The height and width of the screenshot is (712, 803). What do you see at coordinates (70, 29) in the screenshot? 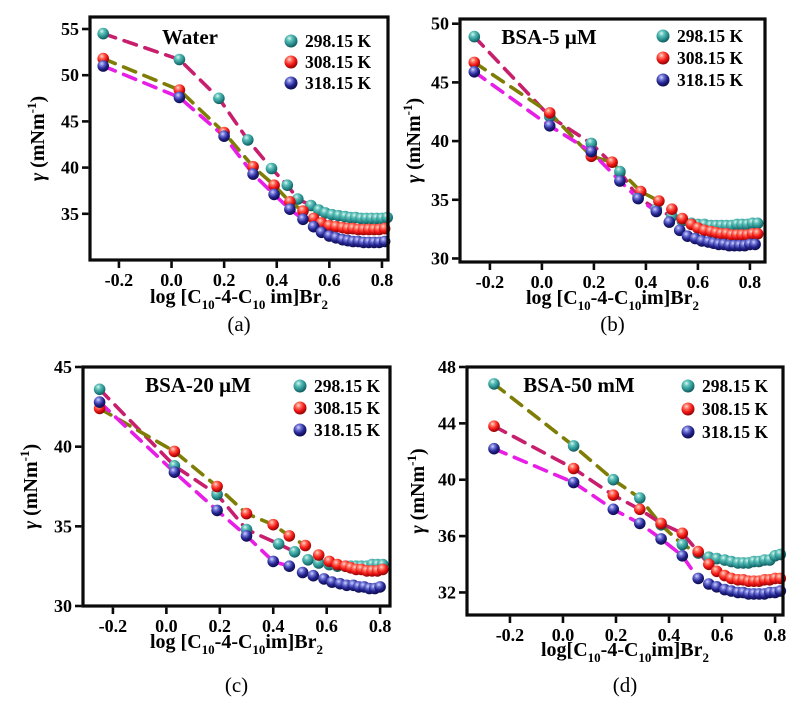
I see `y-tick-label: 55` at bounding box center [70, 29].